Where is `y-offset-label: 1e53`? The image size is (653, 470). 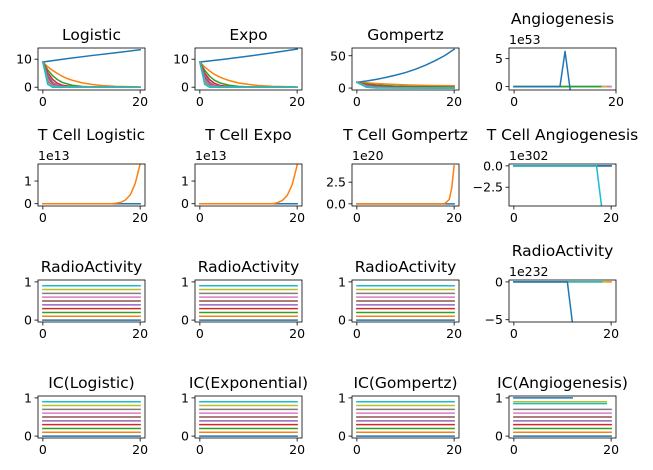 y-offset-label: 1e53 is located at coordinates (525, 39).